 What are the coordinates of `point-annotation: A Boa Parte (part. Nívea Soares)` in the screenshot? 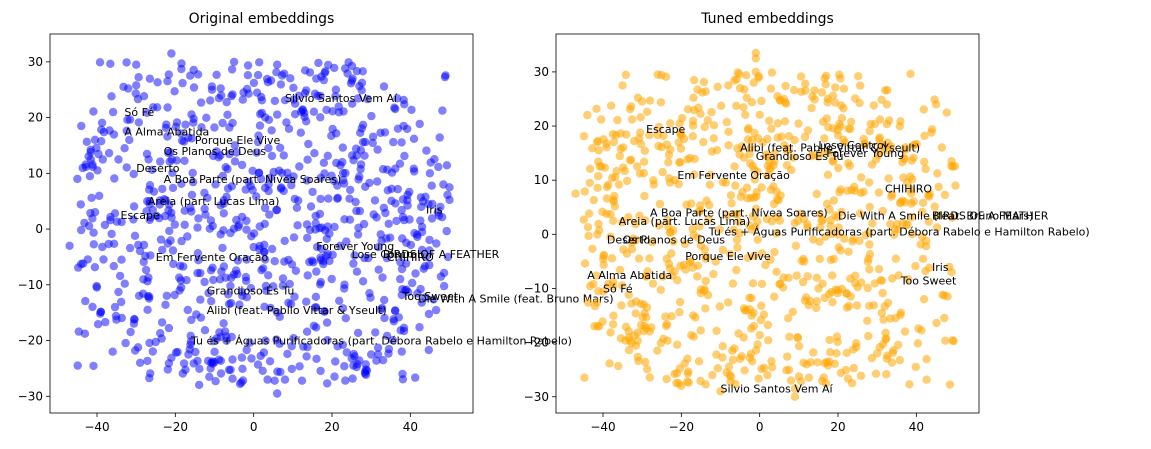 It's located at (253, 179).